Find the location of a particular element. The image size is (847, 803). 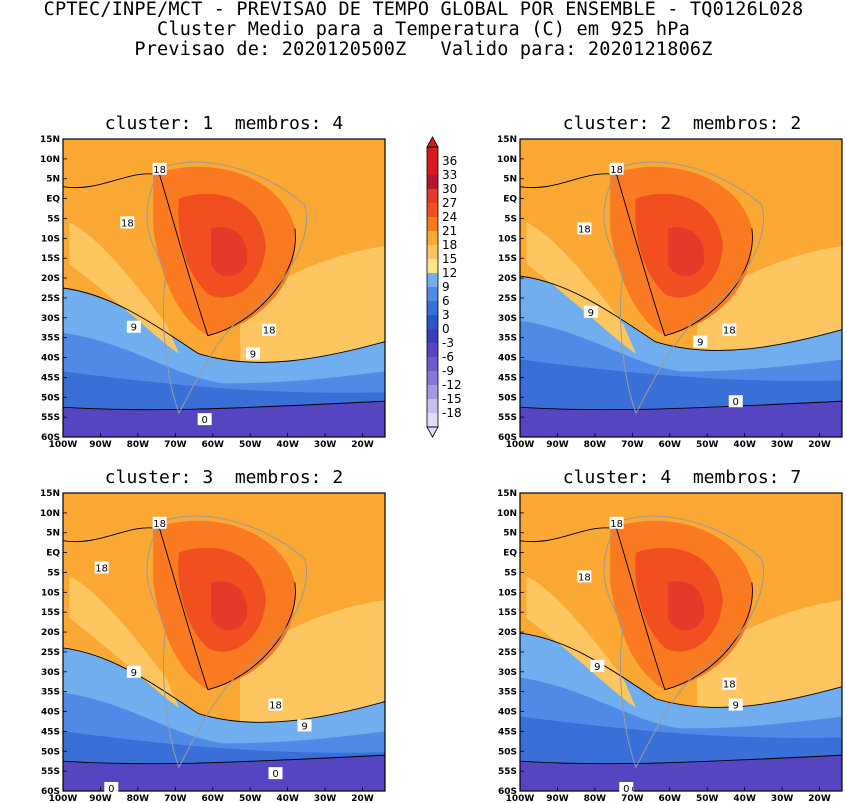

contour-label: 0 is located at coordinates (735, 401).